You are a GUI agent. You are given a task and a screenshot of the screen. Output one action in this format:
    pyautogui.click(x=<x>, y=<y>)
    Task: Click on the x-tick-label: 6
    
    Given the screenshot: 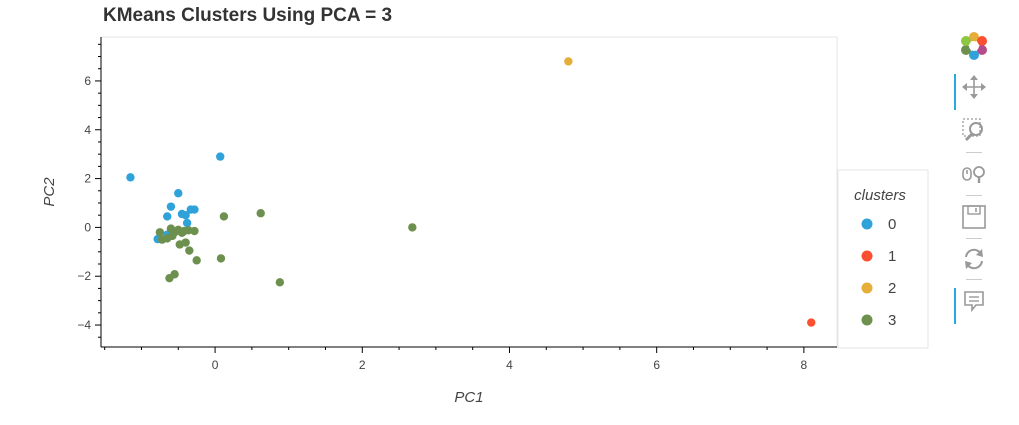 What is the action you would take?
    pyautogui.click(x=656, y=365)
    